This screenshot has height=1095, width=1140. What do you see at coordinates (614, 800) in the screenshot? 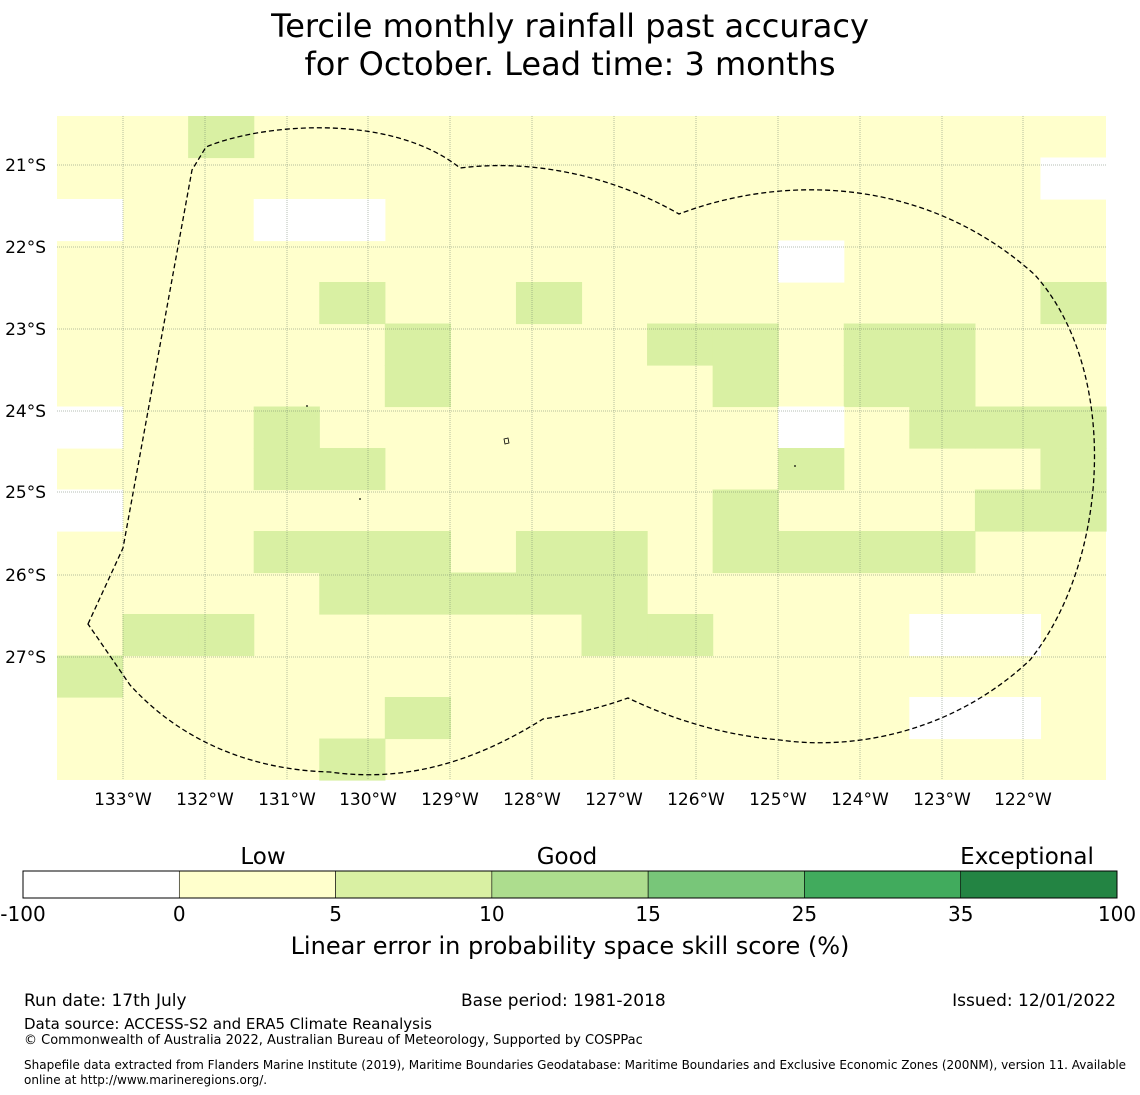
I see `longitude-label: 127°W` at bounding box center [614, 800].